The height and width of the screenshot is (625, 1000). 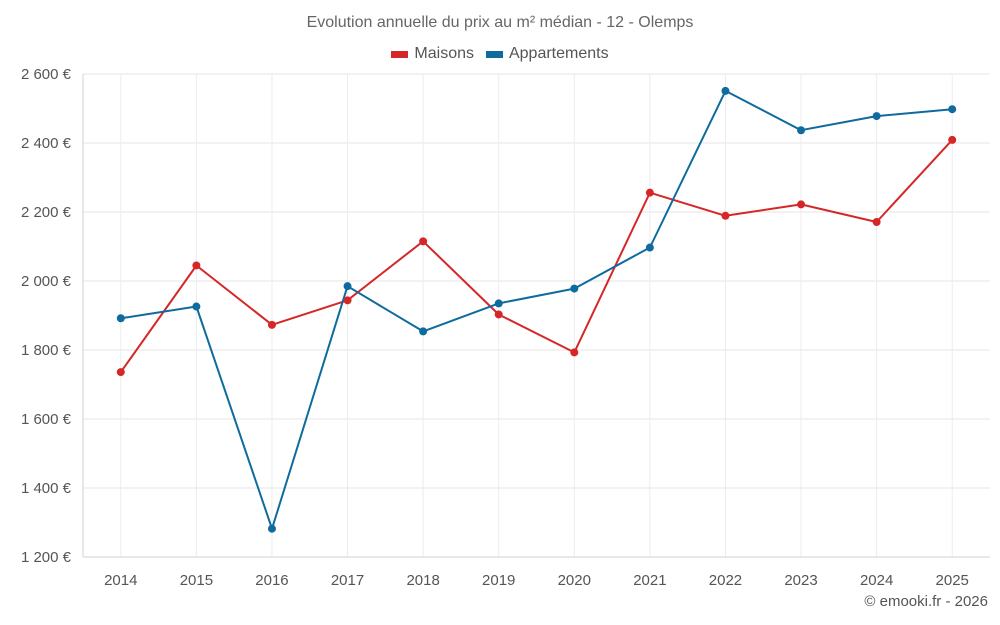 I want to click on y-tick-label: 2 400 €, so click(x=46, y=143).